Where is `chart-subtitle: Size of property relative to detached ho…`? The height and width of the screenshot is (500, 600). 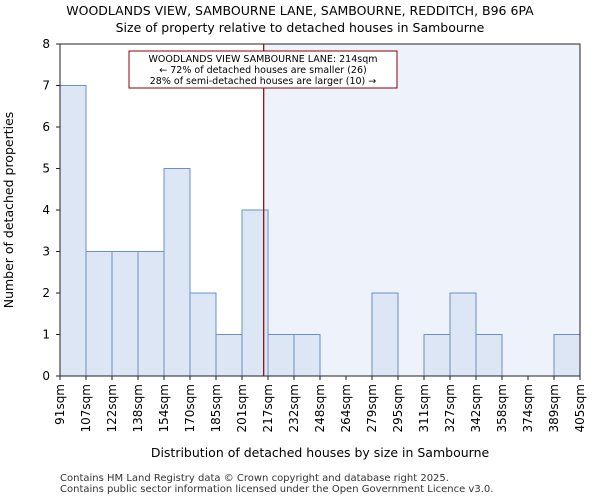
chart-subtitle: Size of property relative to detached ho… is located at coordinates (300, 27).